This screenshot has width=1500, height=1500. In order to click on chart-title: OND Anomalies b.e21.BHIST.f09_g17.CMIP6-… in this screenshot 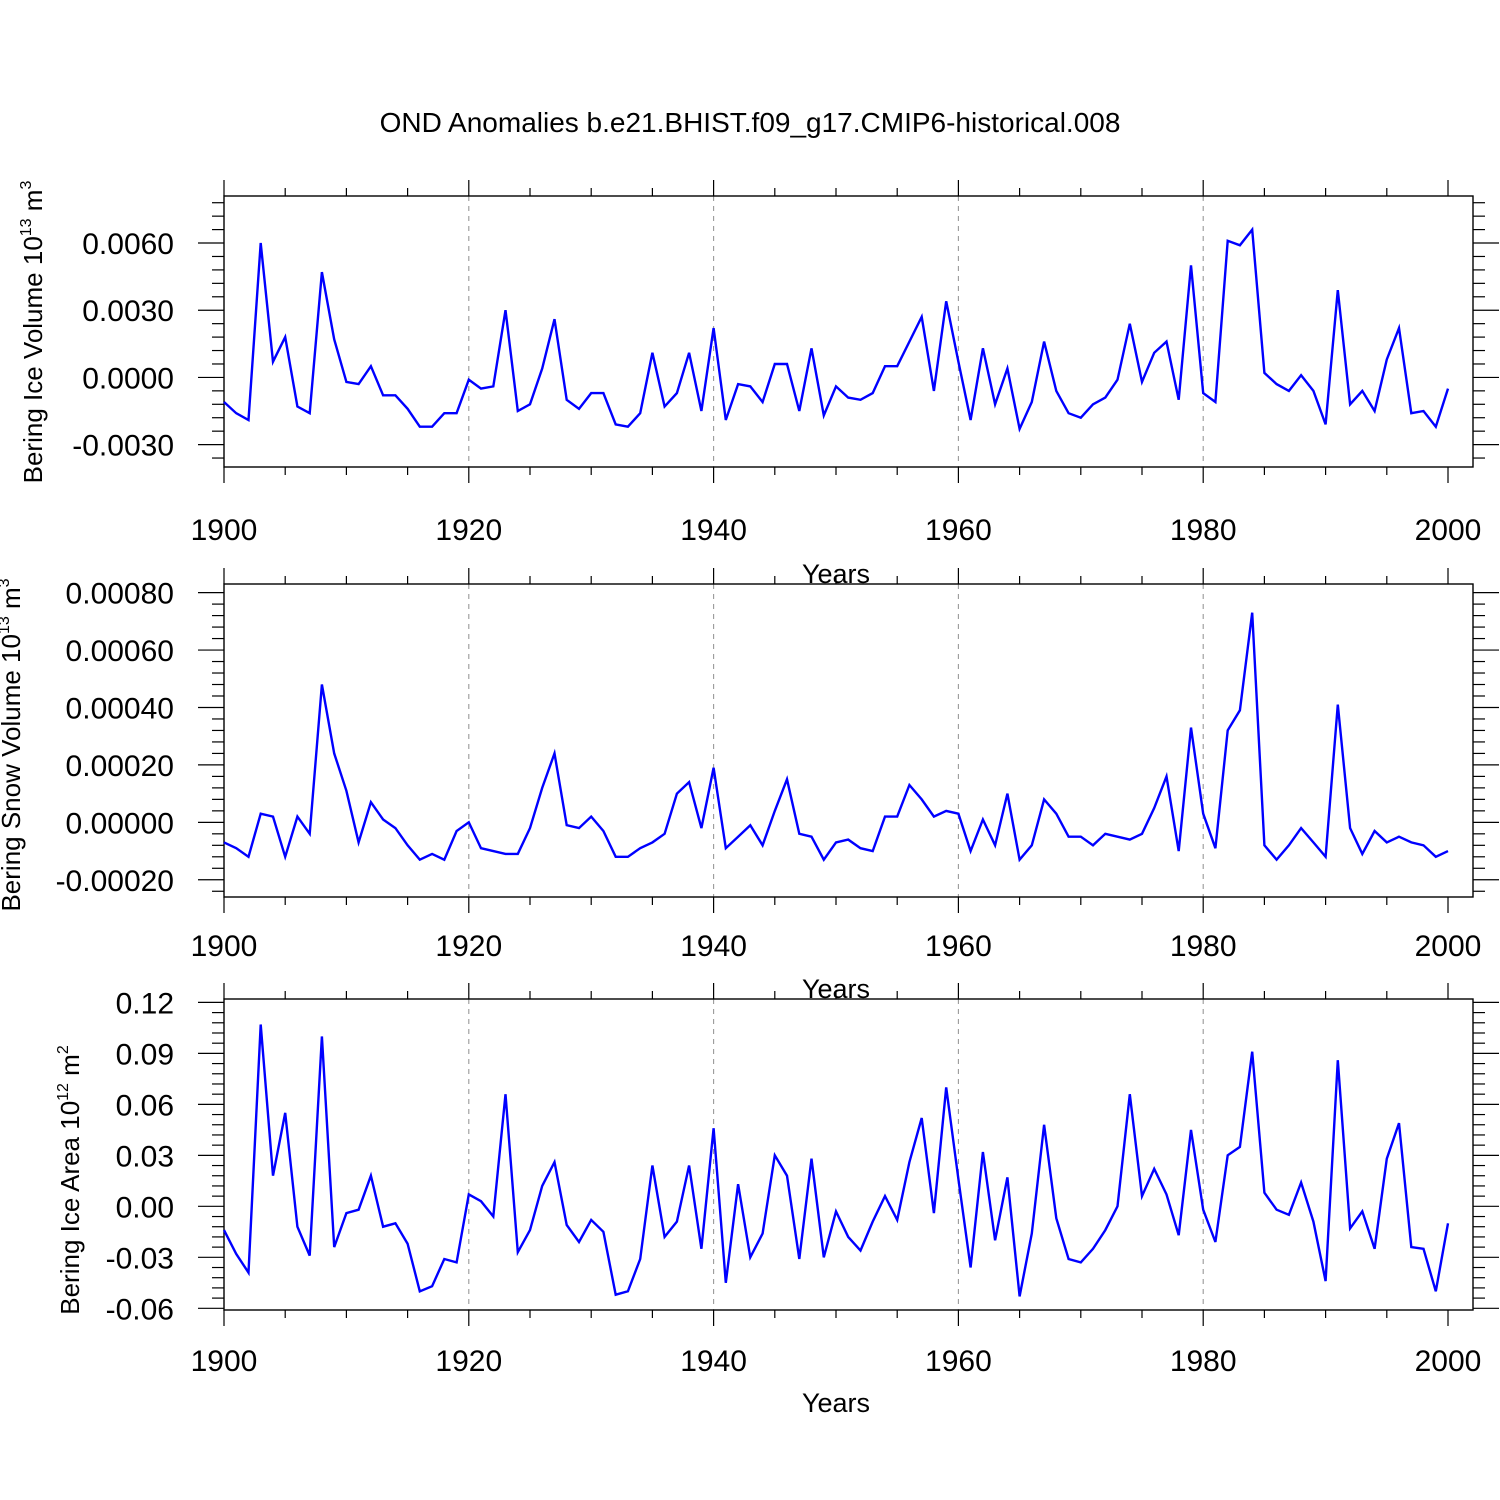, I will do `click(750, 122)`.